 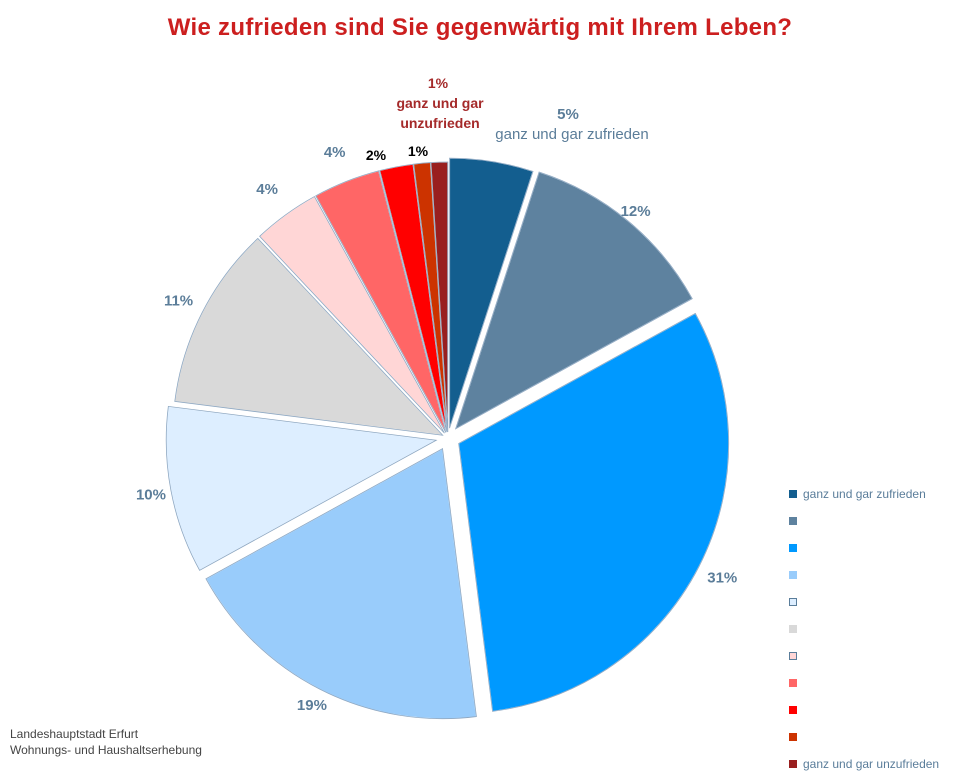 I want to click on slice-label-7: 4%, so click(x=267, y=189).